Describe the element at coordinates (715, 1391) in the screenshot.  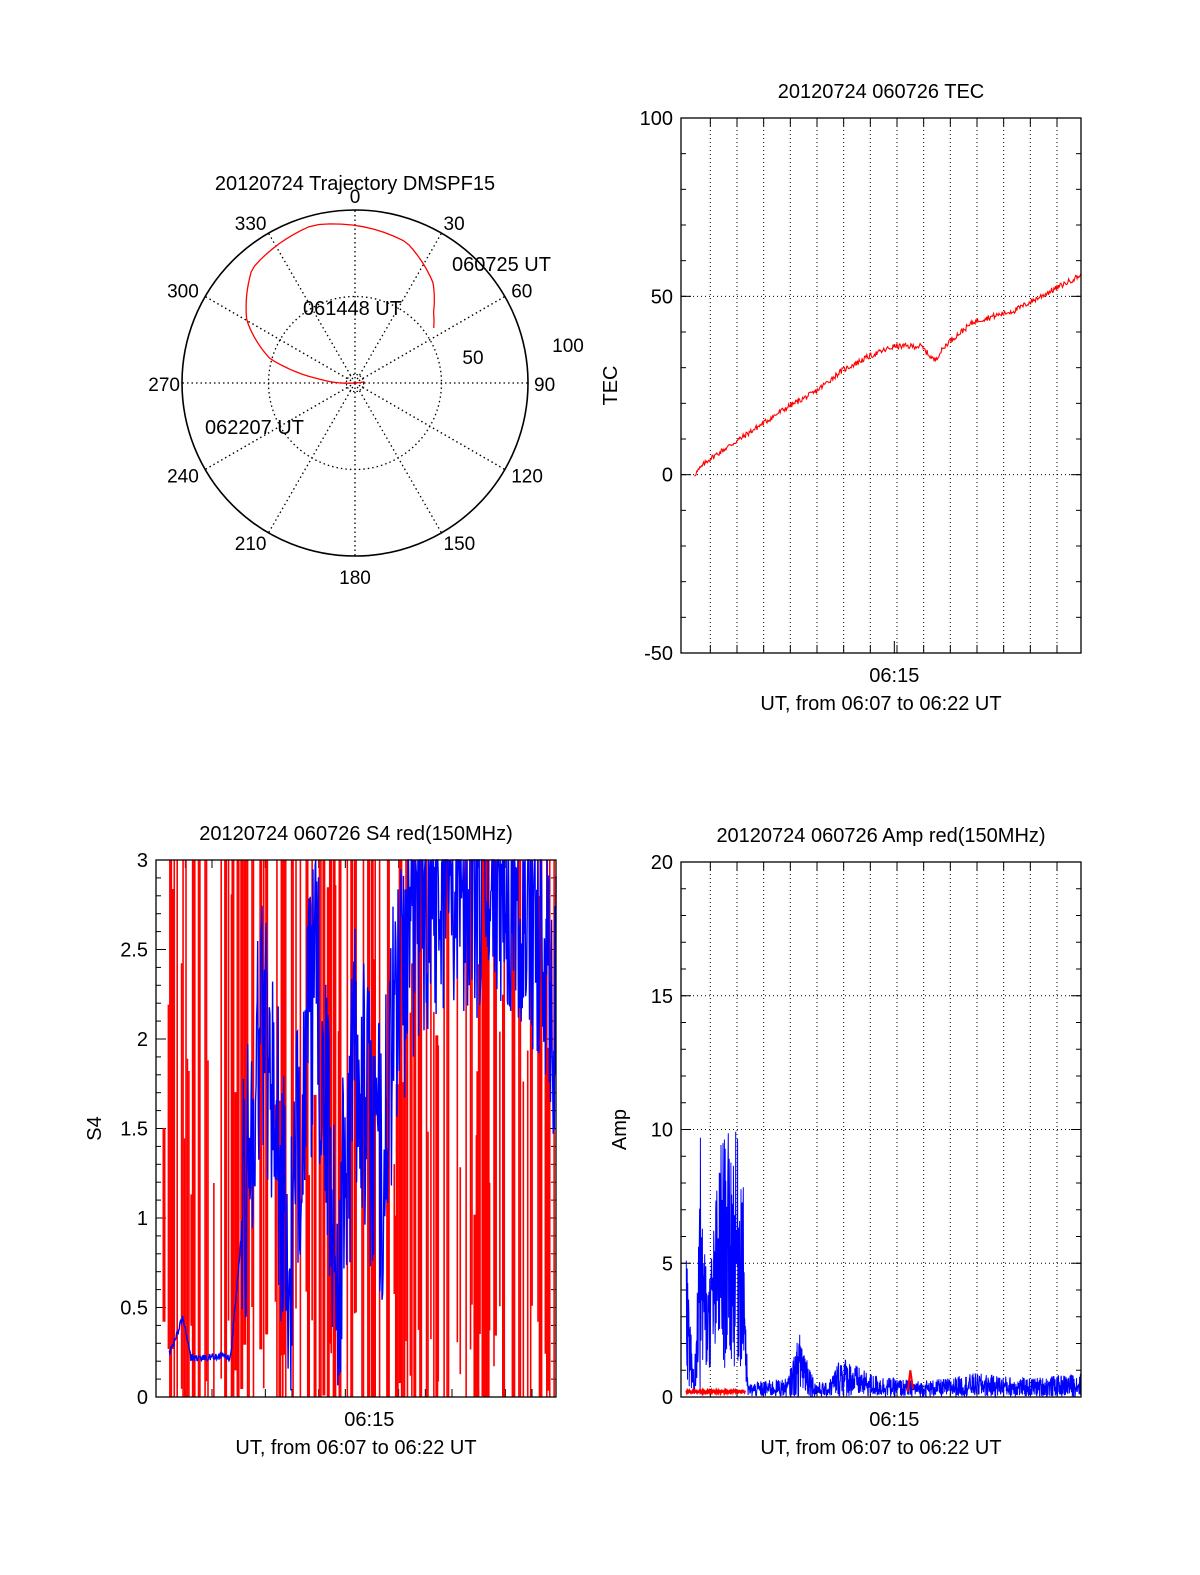
I see `amp-red-line` at that location.